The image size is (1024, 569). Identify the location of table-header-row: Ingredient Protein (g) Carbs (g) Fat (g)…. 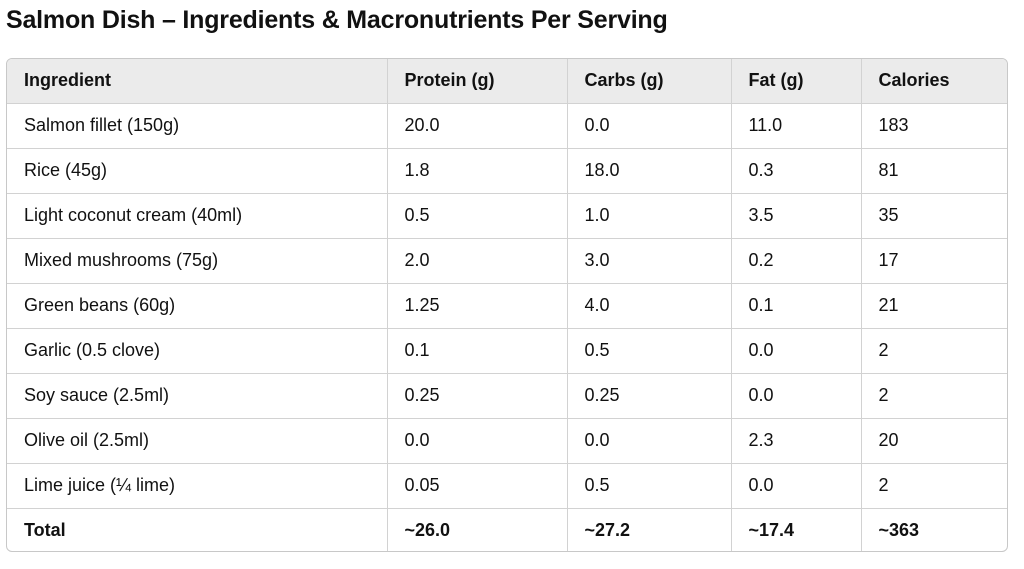
(507, 81).